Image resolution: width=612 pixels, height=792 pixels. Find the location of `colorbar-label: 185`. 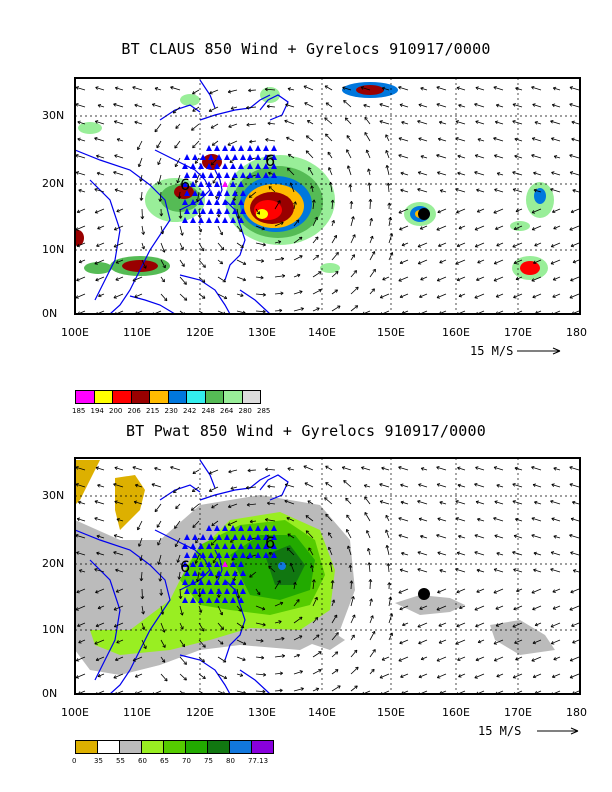

colorbar-label: 185 is located at coordinates (79, 411).